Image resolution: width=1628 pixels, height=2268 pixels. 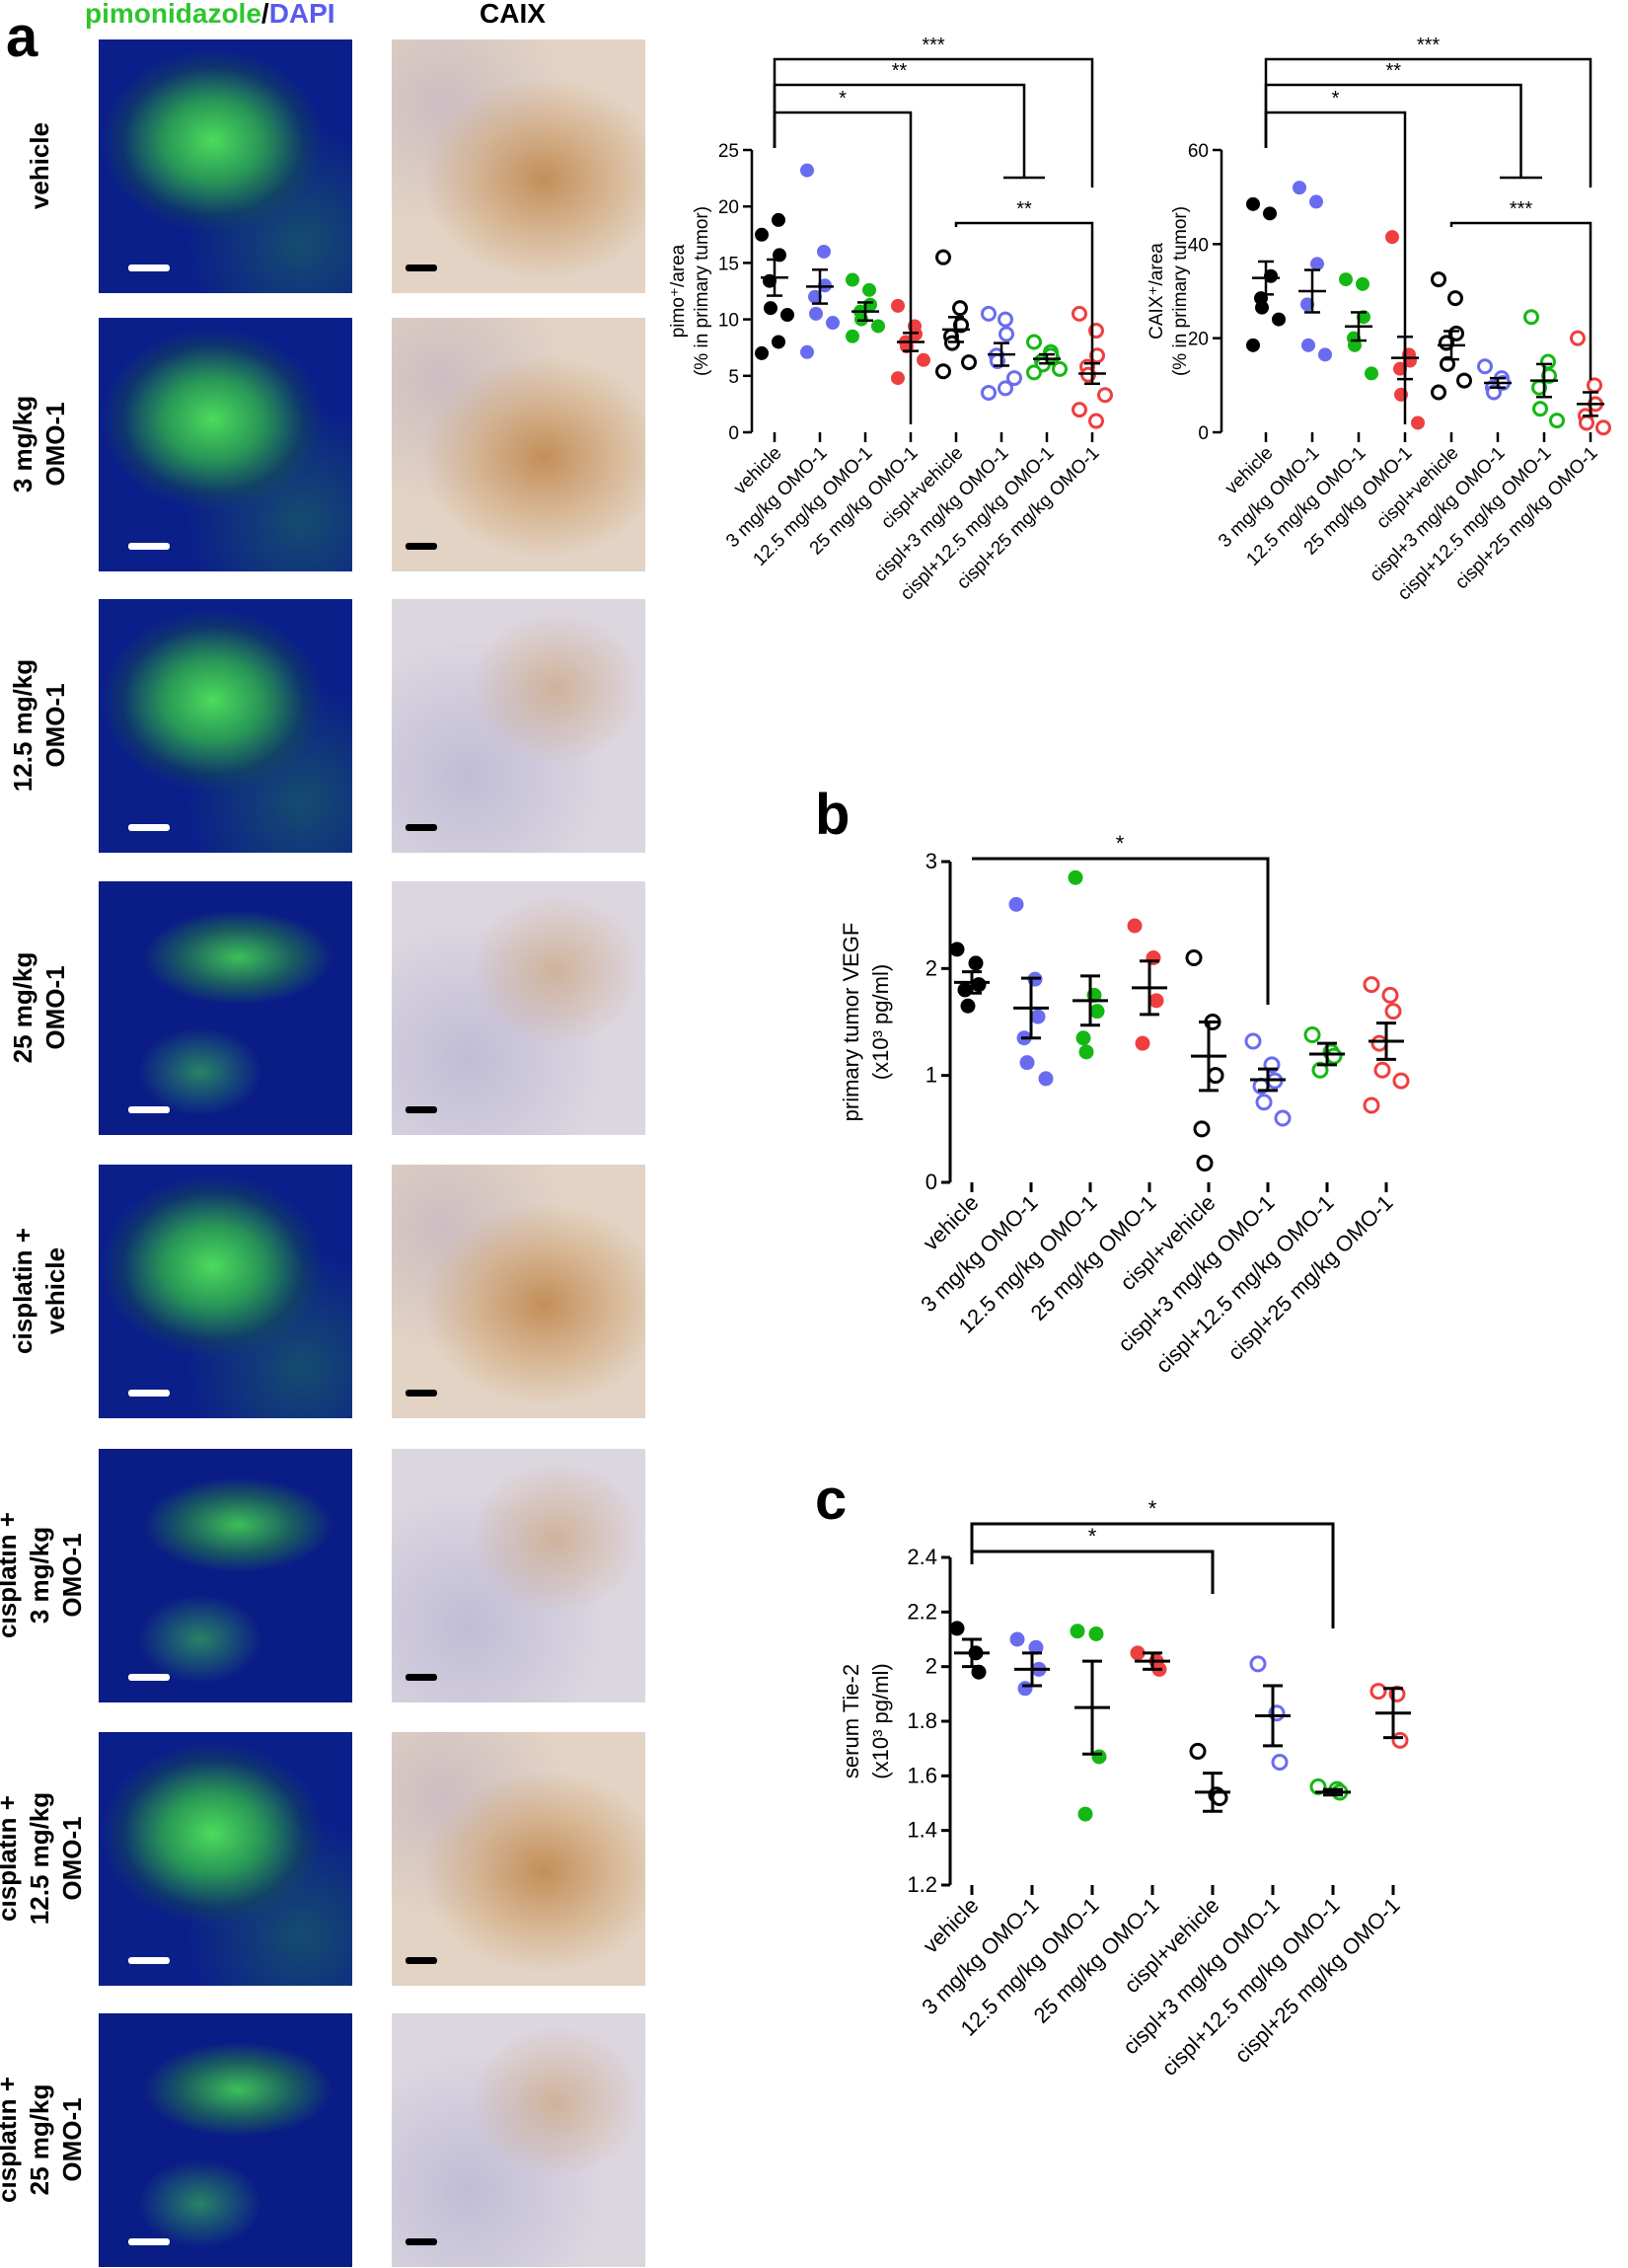 I want to click on row-label-3: 12.5 mg/kg OMO-1, so click(x=50, y=726).